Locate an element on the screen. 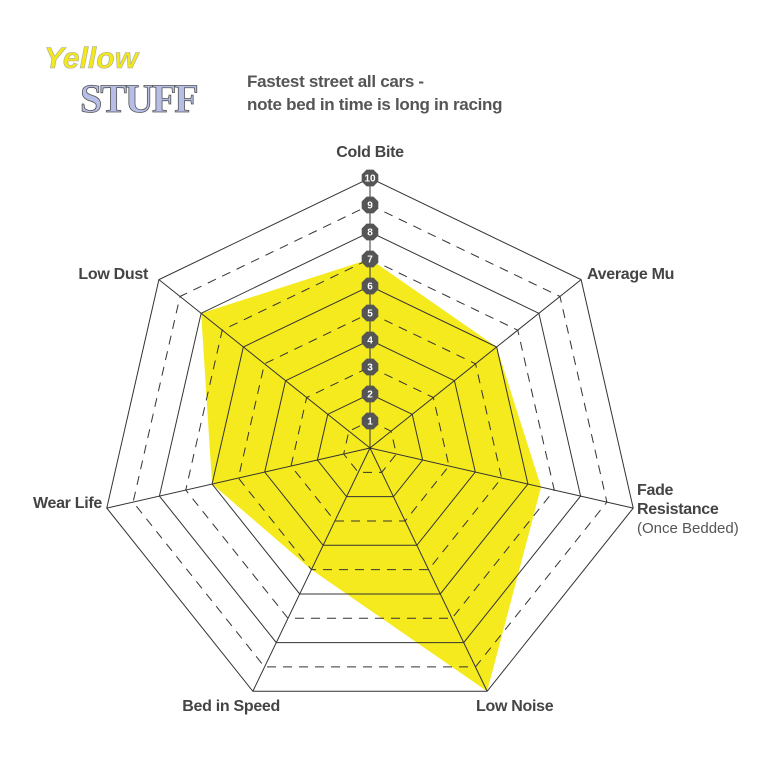  tick-label: 4 is located at coordinates (370, 341).